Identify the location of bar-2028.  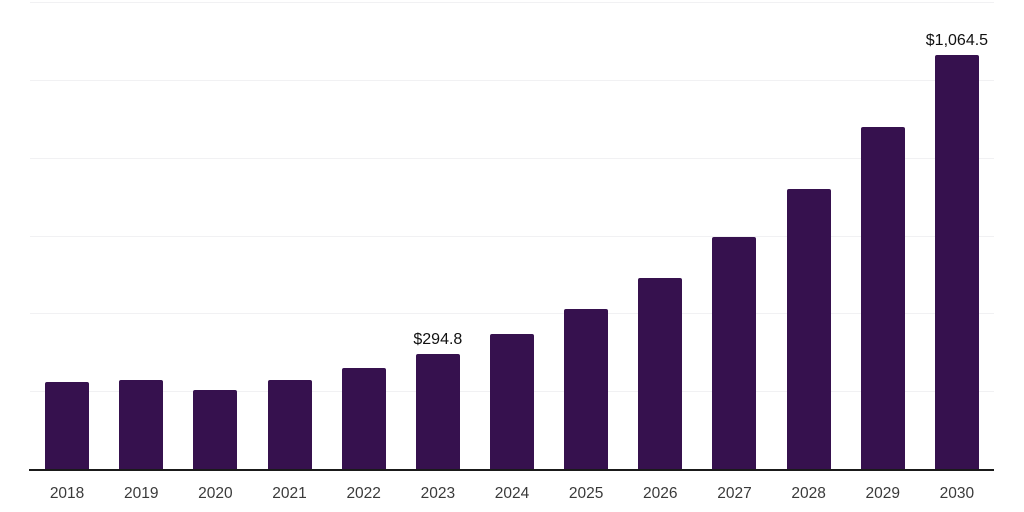
(808, 328).